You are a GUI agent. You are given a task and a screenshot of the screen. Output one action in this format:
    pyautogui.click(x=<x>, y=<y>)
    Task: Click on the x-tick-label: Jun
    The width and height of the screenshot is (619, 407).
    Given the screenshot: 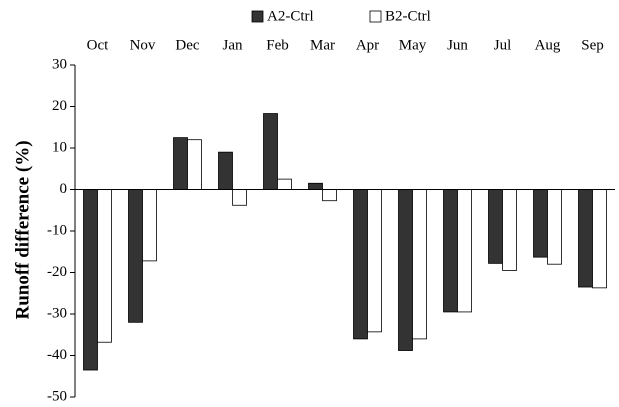 What is the action you would take?
    pyautogui.click(x=457, y=45)
    